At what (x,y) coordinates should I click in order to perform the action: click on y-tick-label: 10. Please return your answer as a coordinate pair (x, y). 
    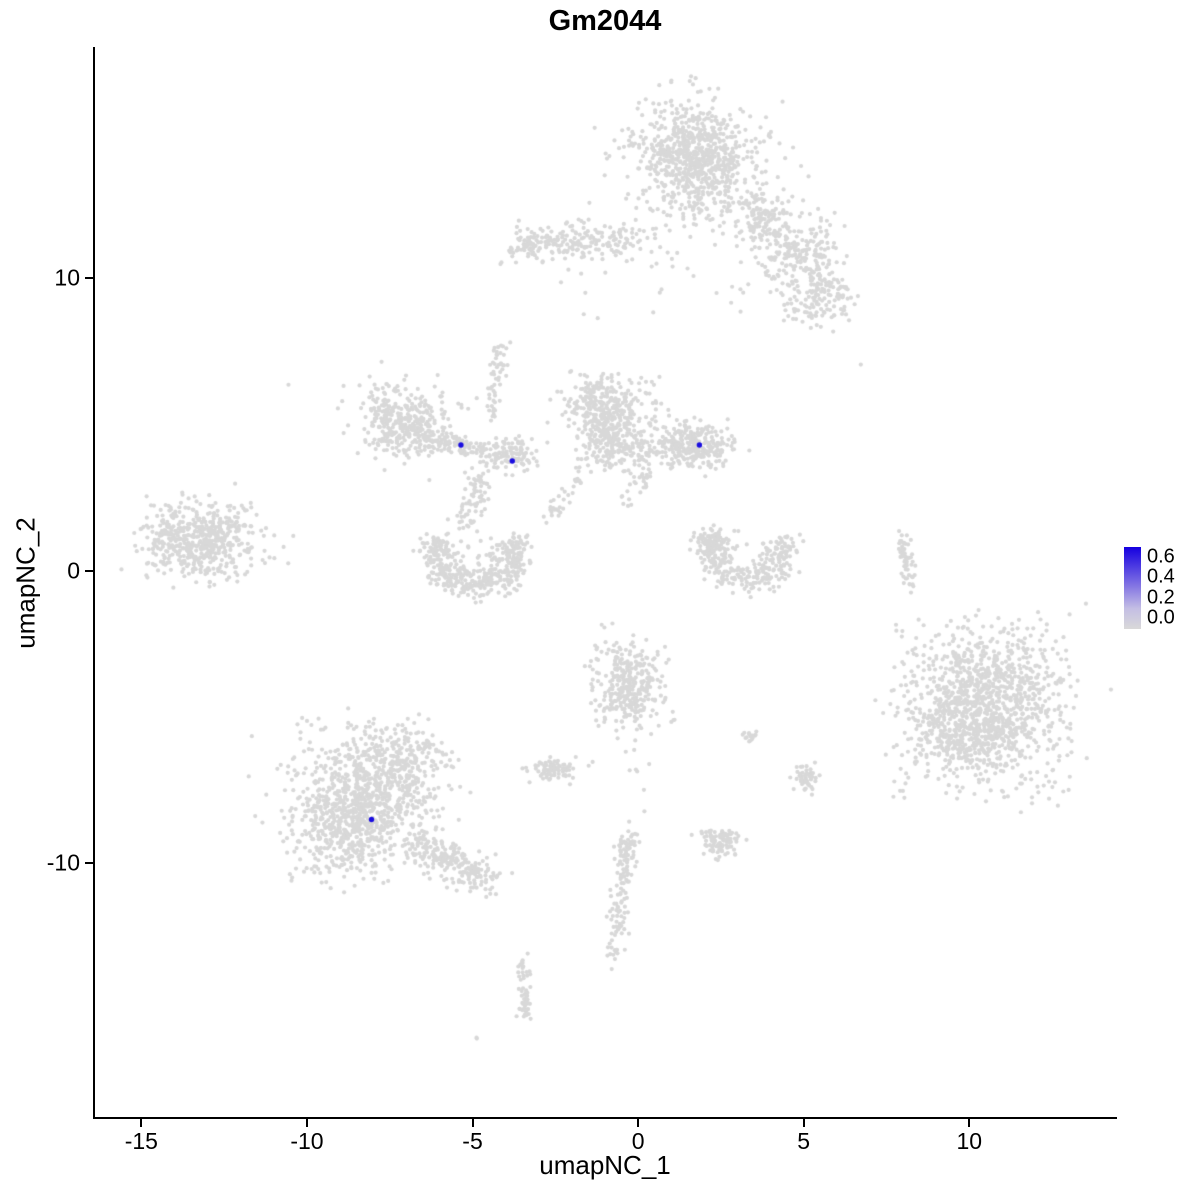
    Looking at the image, I should click on (67, 277).